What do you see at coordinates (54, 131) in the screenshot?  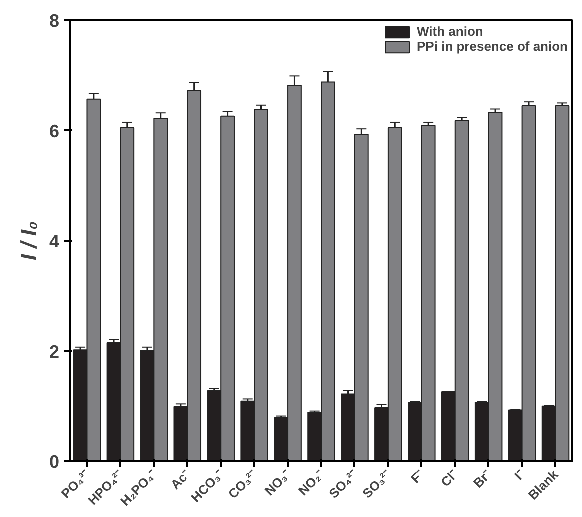 I see `y-tick-label: 6` at bounding box center [54, 131].